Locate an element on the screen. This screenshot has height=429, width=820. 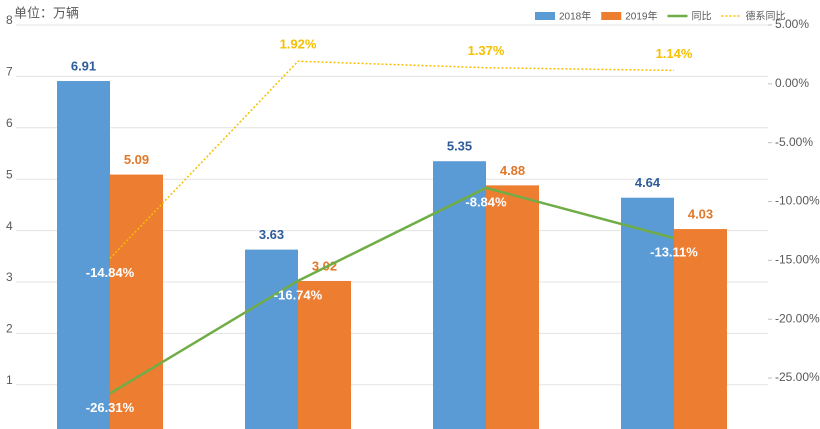
y-tick-label: 1 is located at coordinates (9, 380).